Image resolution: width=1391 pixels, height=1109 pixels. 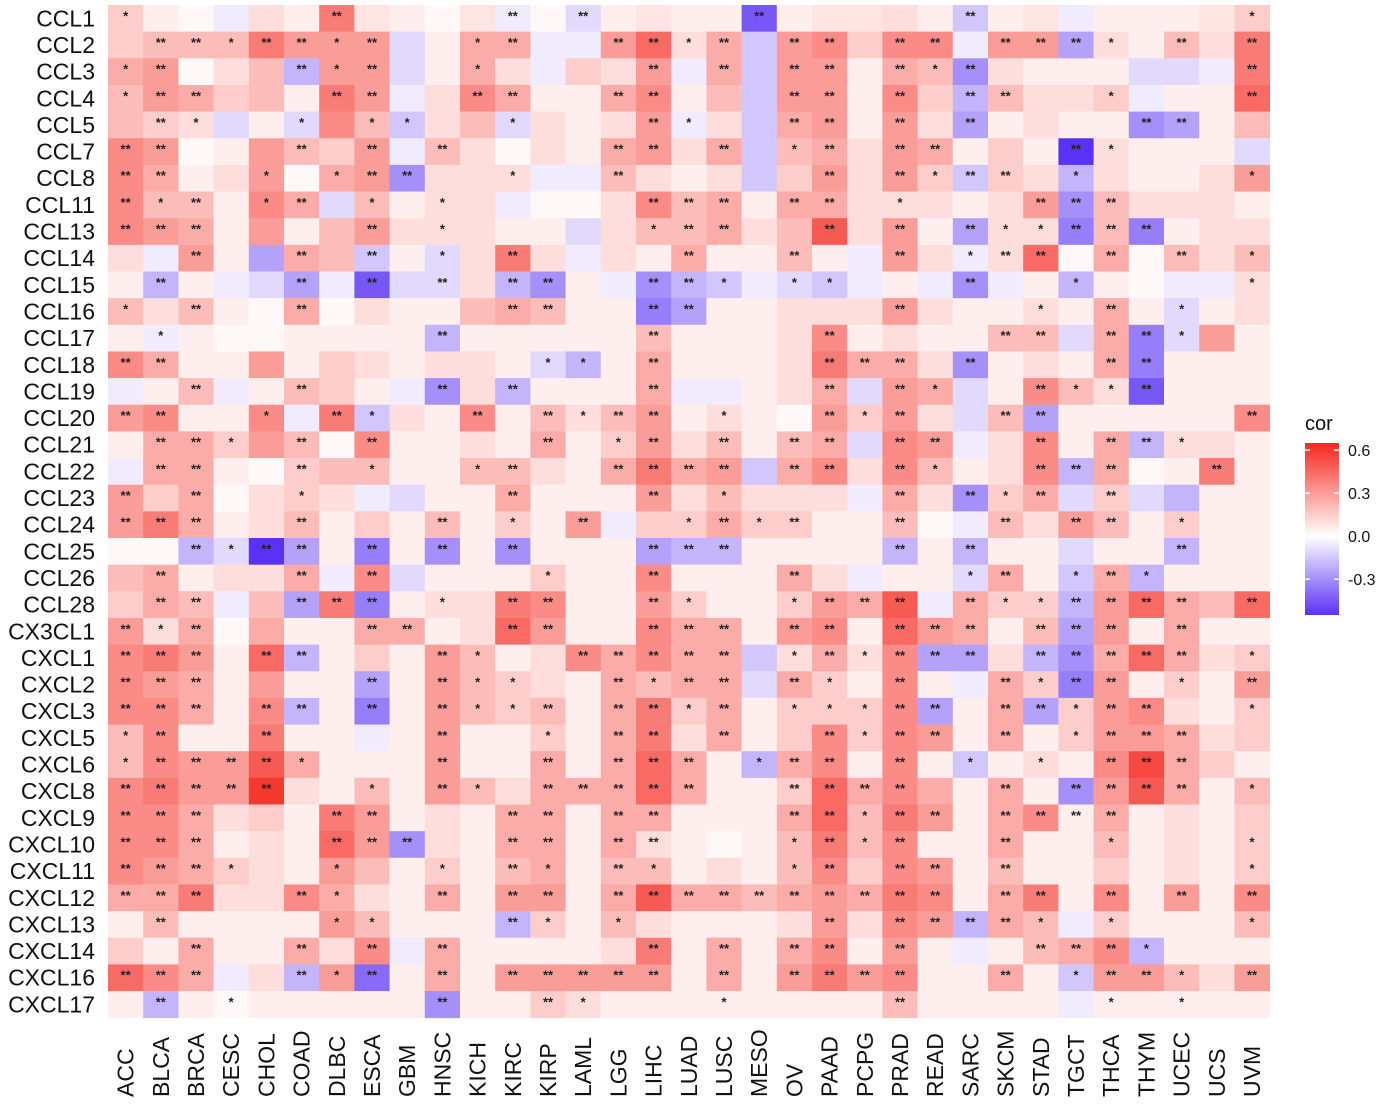 What do you see at coordinates (266, 285) in the screenshot?
I see `heatmap-cell-CCL15-CHOL` at bounding box center [266, 285].